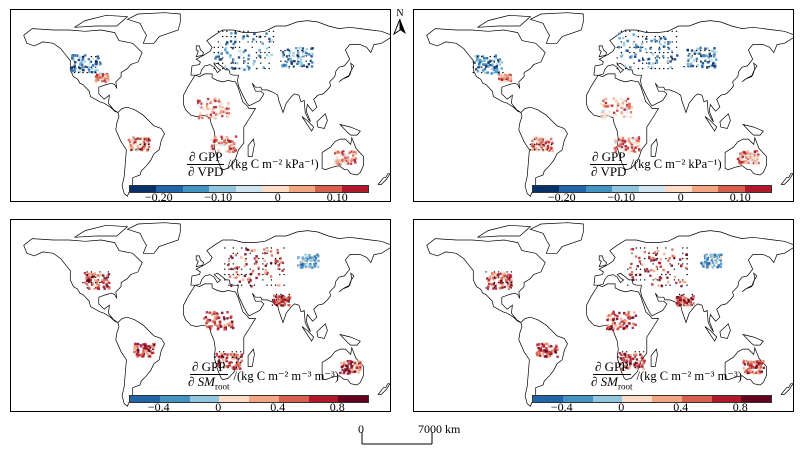  Describe the element at coordinates (561, 406) in the screenshot. I see `colorbar-tick-label: −0.4` at that location.